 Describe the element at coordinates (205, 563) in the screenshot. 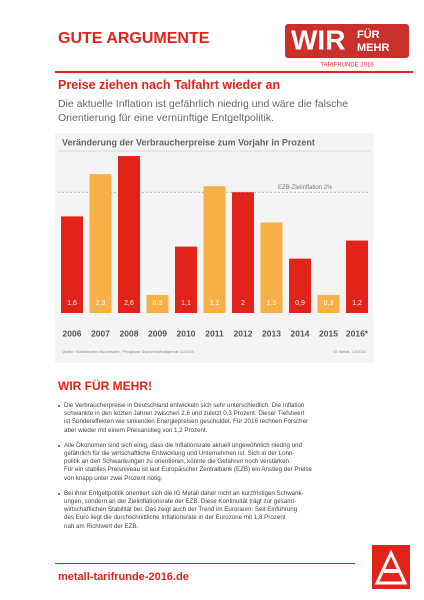

I see `footer-rule` at that location.